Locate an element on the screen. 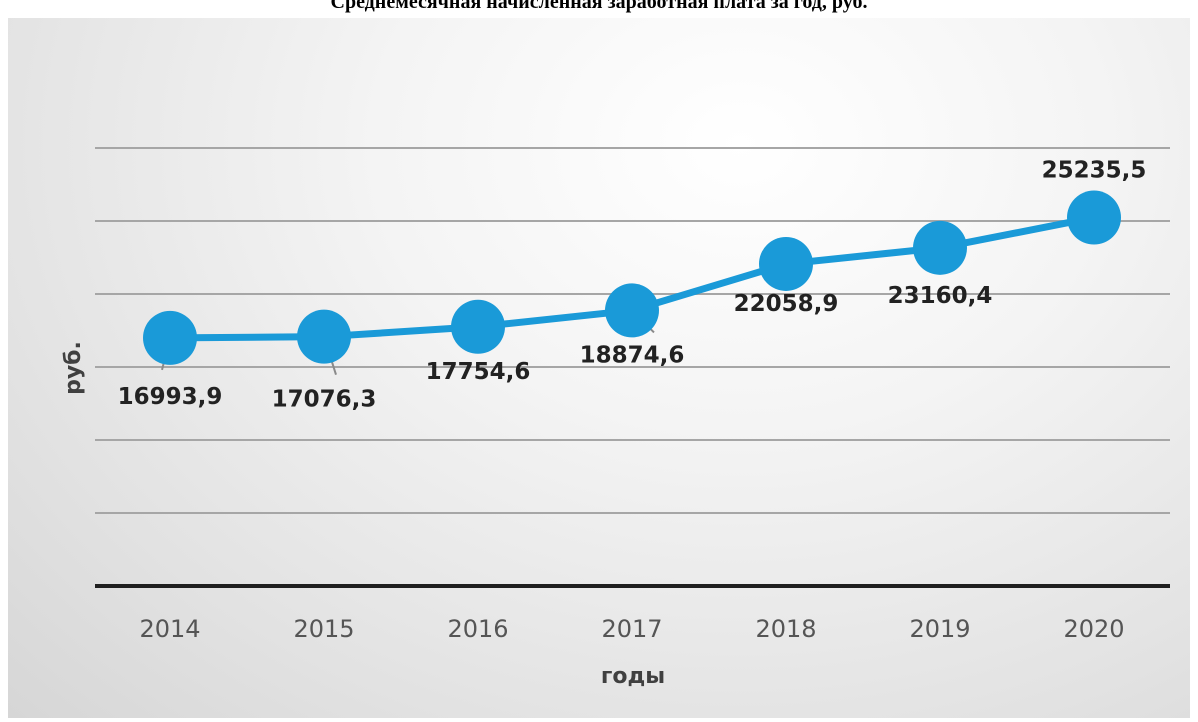 This screenshot has width=1198, height=722. x-tick-labels: 2014 2015 2016 2017 2018 2019 2020 is located at coordinates (631, 629).